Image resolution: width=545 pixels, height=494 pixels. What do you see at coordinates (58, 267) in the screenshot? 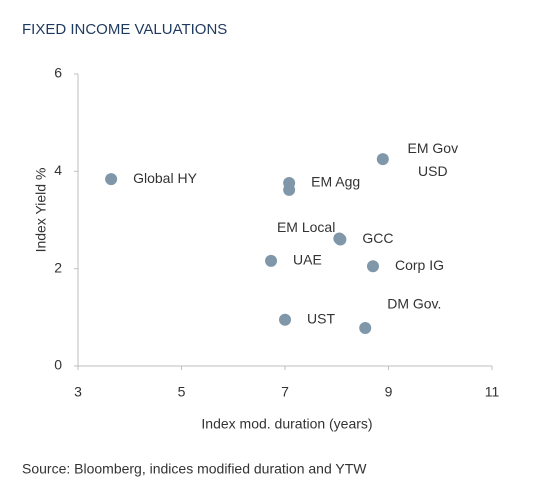
I see `y-tick-label: 2` at bounding box center [58, 267].